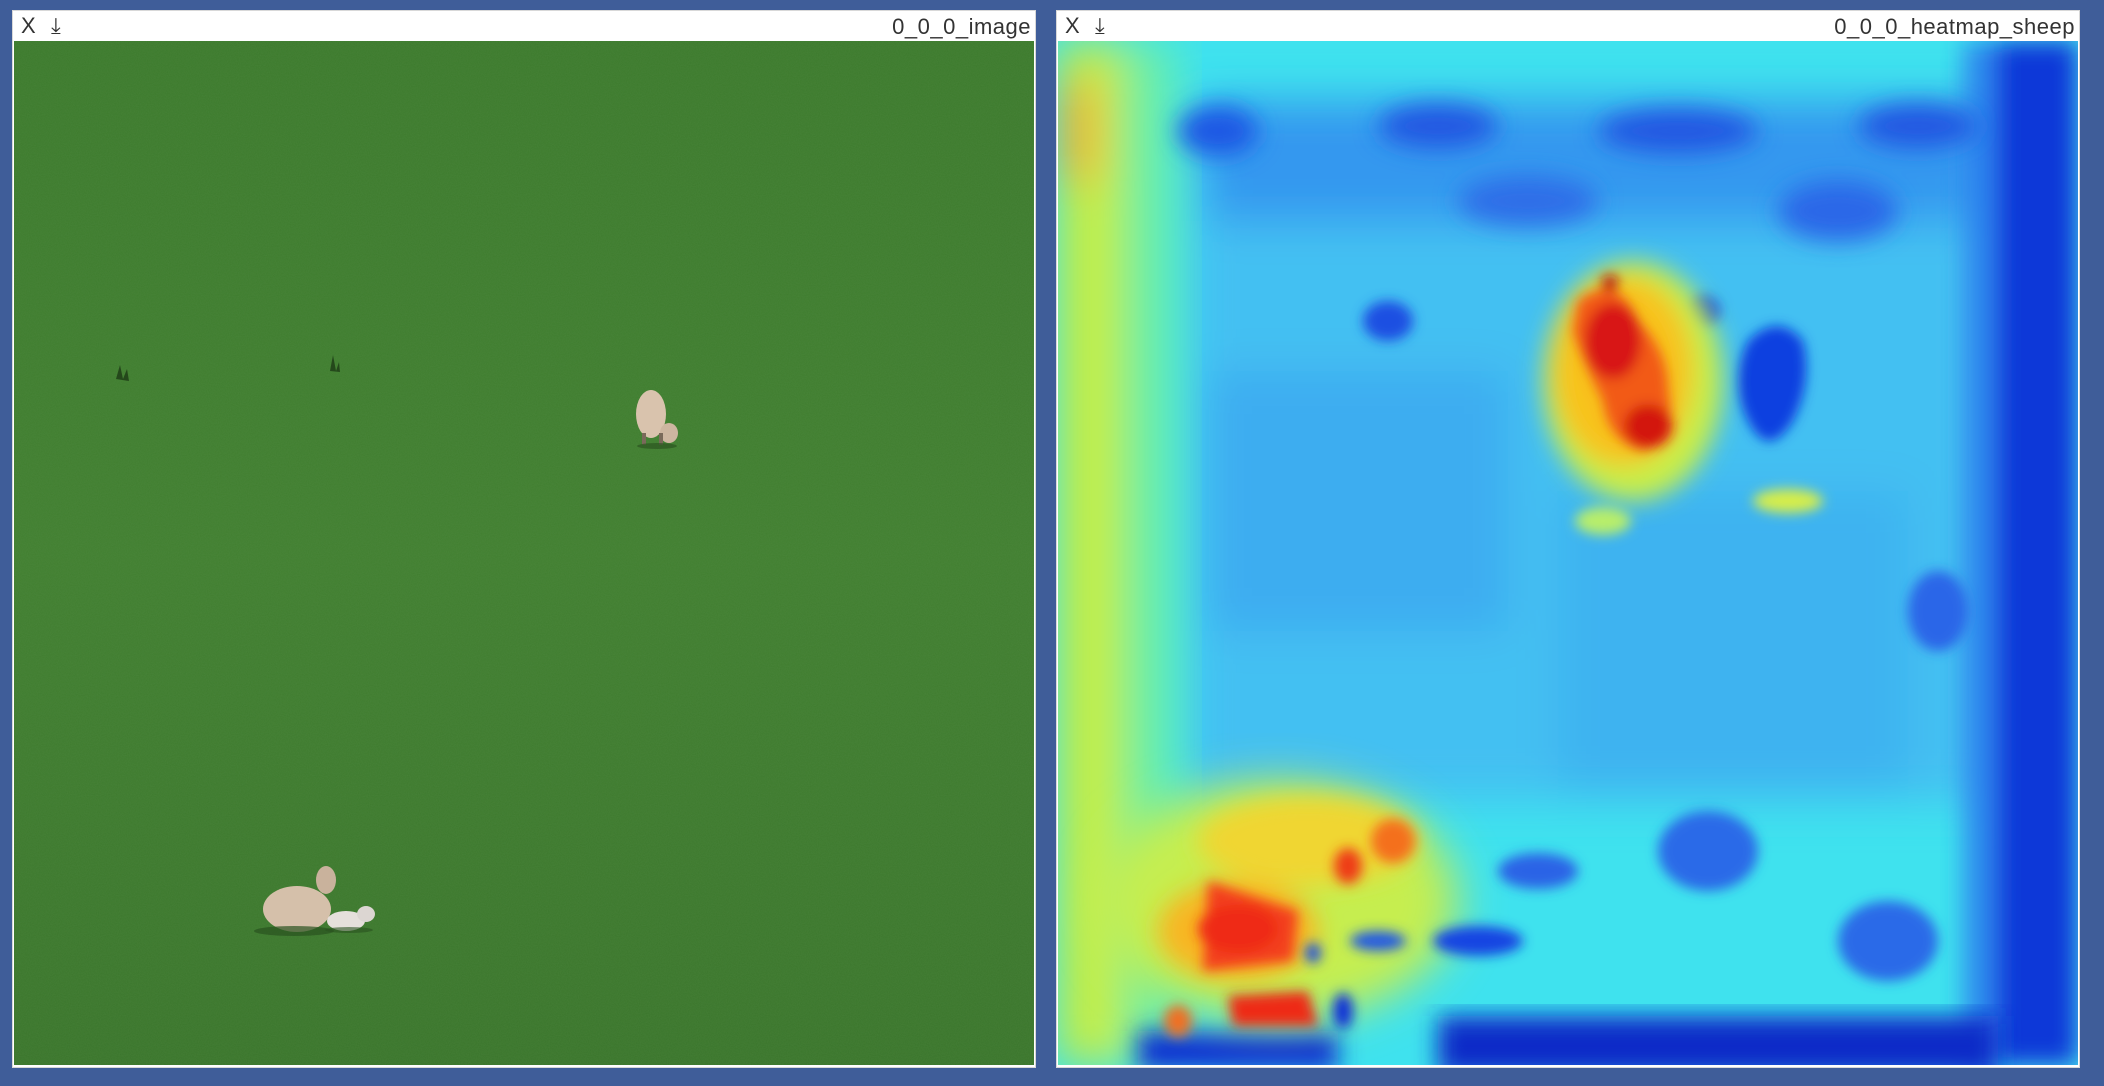  What do you see at coordinates (350, 919) in the screenshot?
I see `lamb` at bounding box center [350, 919].